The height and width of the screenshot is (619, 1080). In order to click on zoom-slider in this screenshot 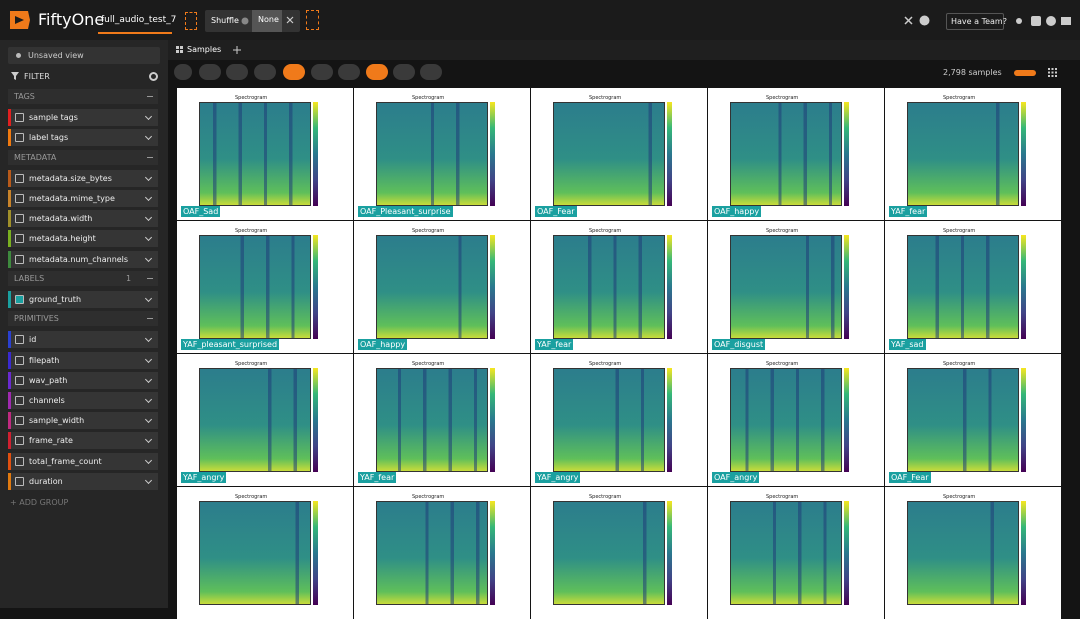, I will do `click(1025, 73)`.